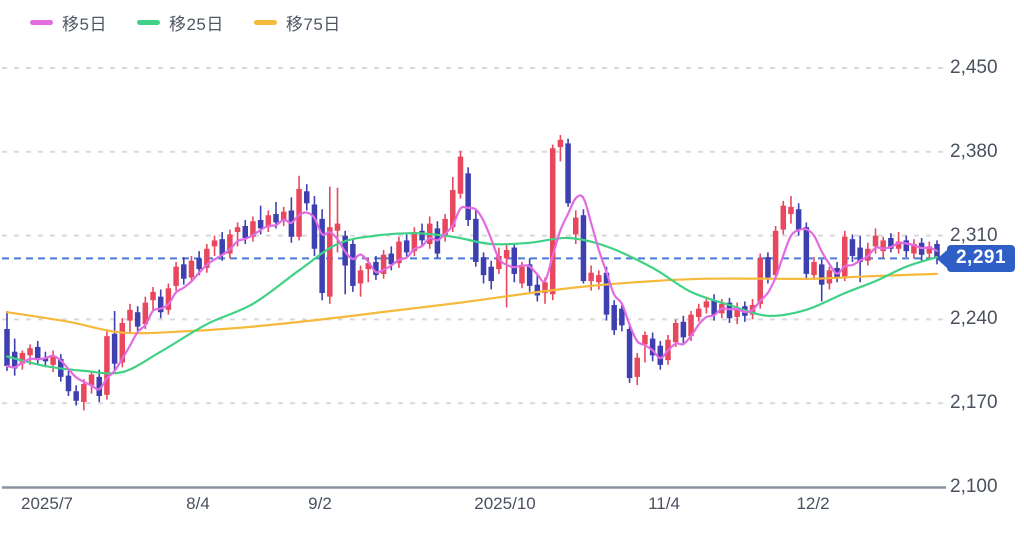 The image size is (1024, 535). I want to click on ma5-label: 移5日, so click(84, 24).